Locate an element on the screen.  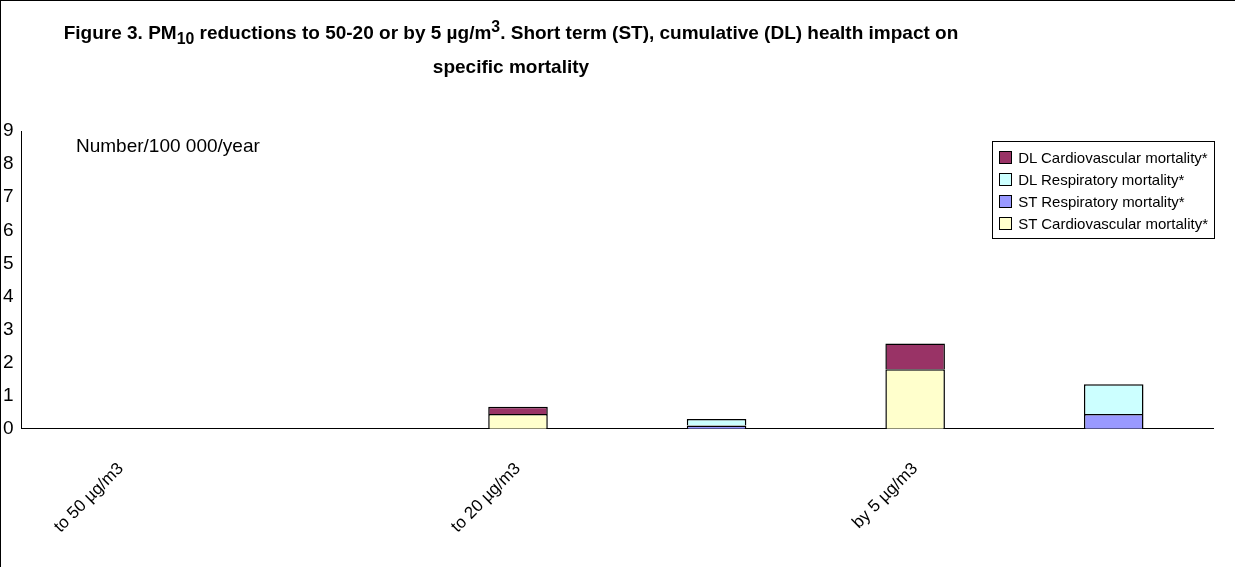
y-tick-label: 4 is located at coordinates (8, 295).